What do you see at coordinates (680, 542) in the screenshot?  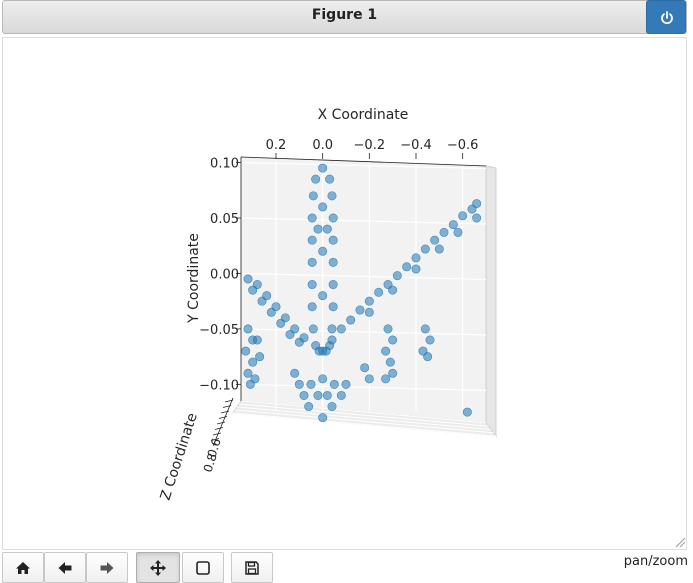 I see `resize-handle-icon` at bounding box center [680, 542].